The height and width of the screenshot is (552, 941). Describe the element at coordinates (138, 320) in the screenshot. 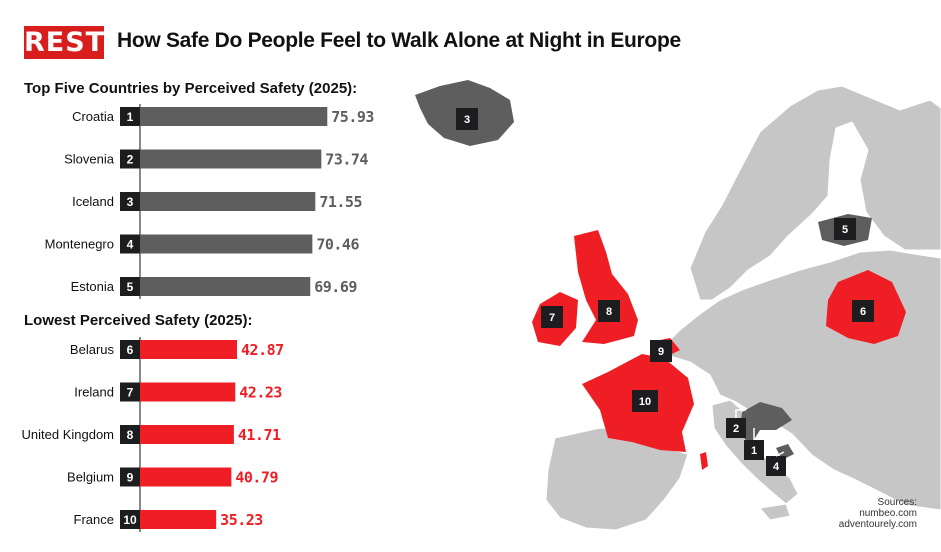

I see `bottom-section-title: Lowest Perceived Safety (2025):` at that location.